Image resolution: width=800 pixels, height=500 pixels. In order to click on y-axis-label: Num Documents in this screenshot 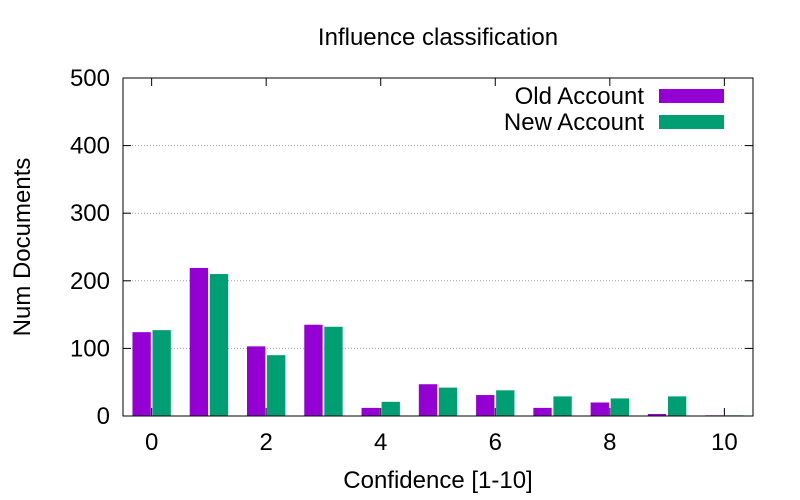, I will do `click(22, 247)`.